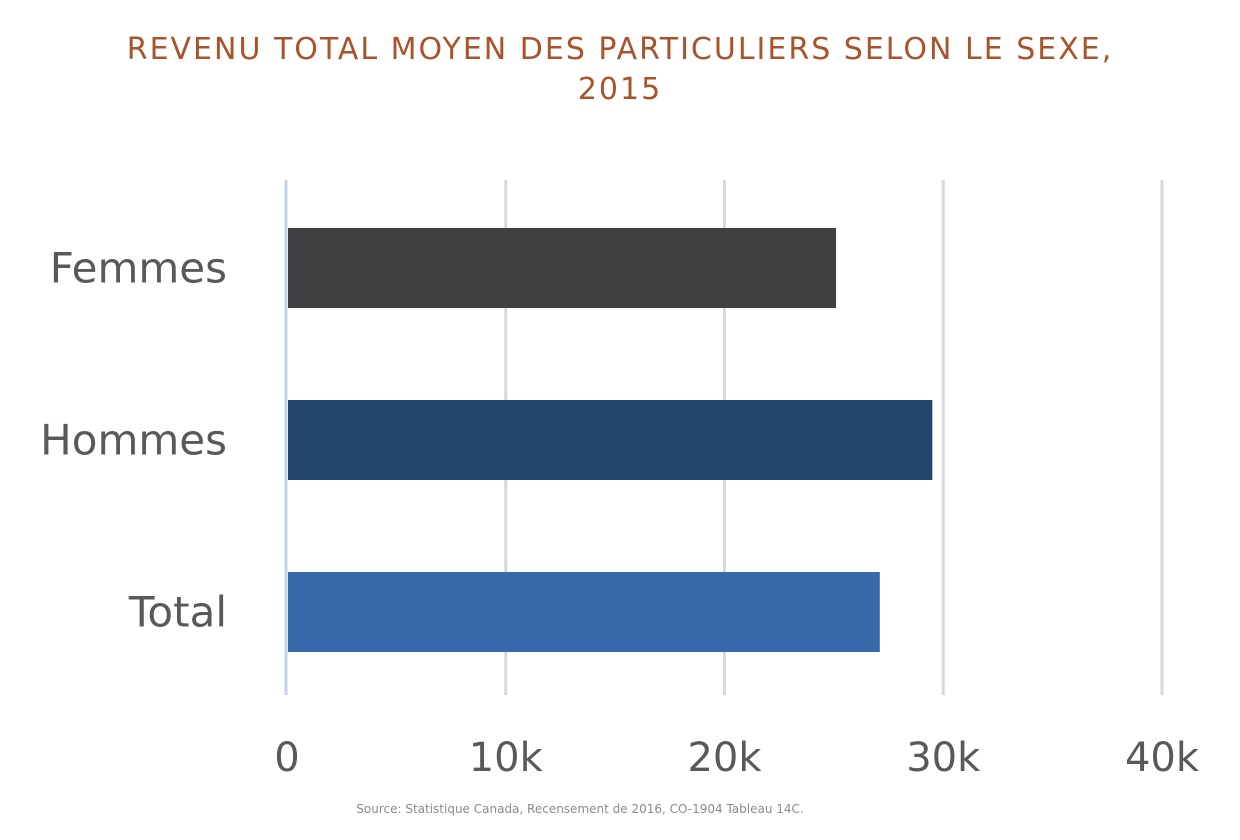 The height and width of the screenshot is (840, 1240). I want to click on bar-femmes, so click(562, 268).